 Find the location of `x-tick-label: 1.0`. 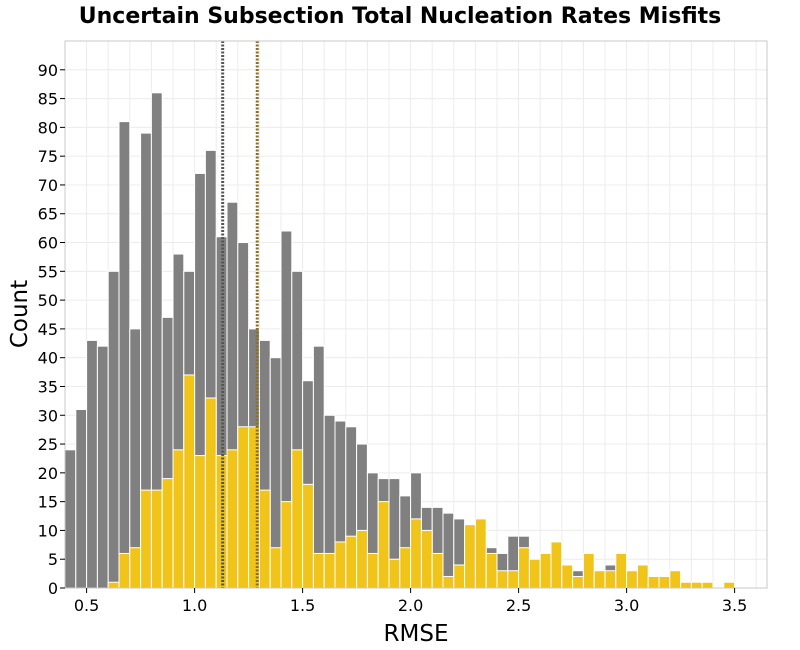

x-tick-label: 1.0 is located at coordinates (194, 605).